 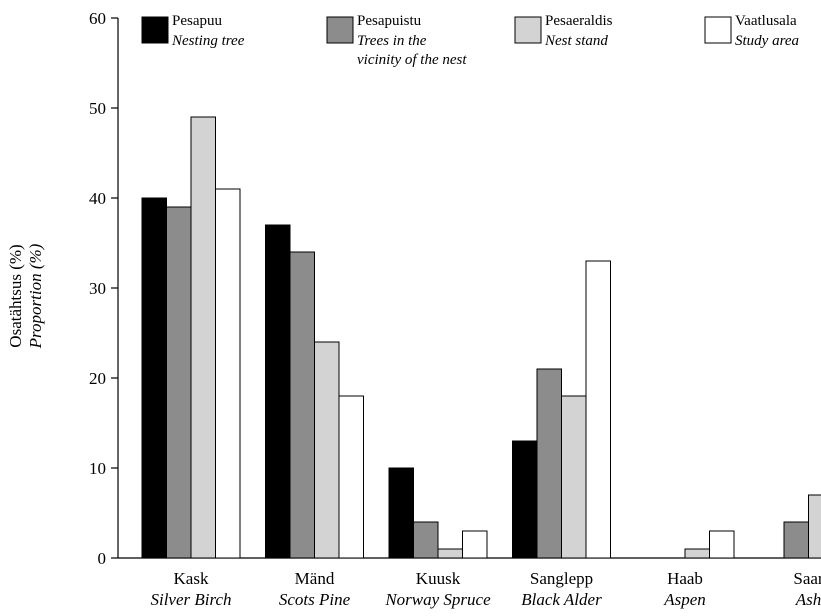 I want to click on y-tick-label: 40, so click(x=97, y=198).